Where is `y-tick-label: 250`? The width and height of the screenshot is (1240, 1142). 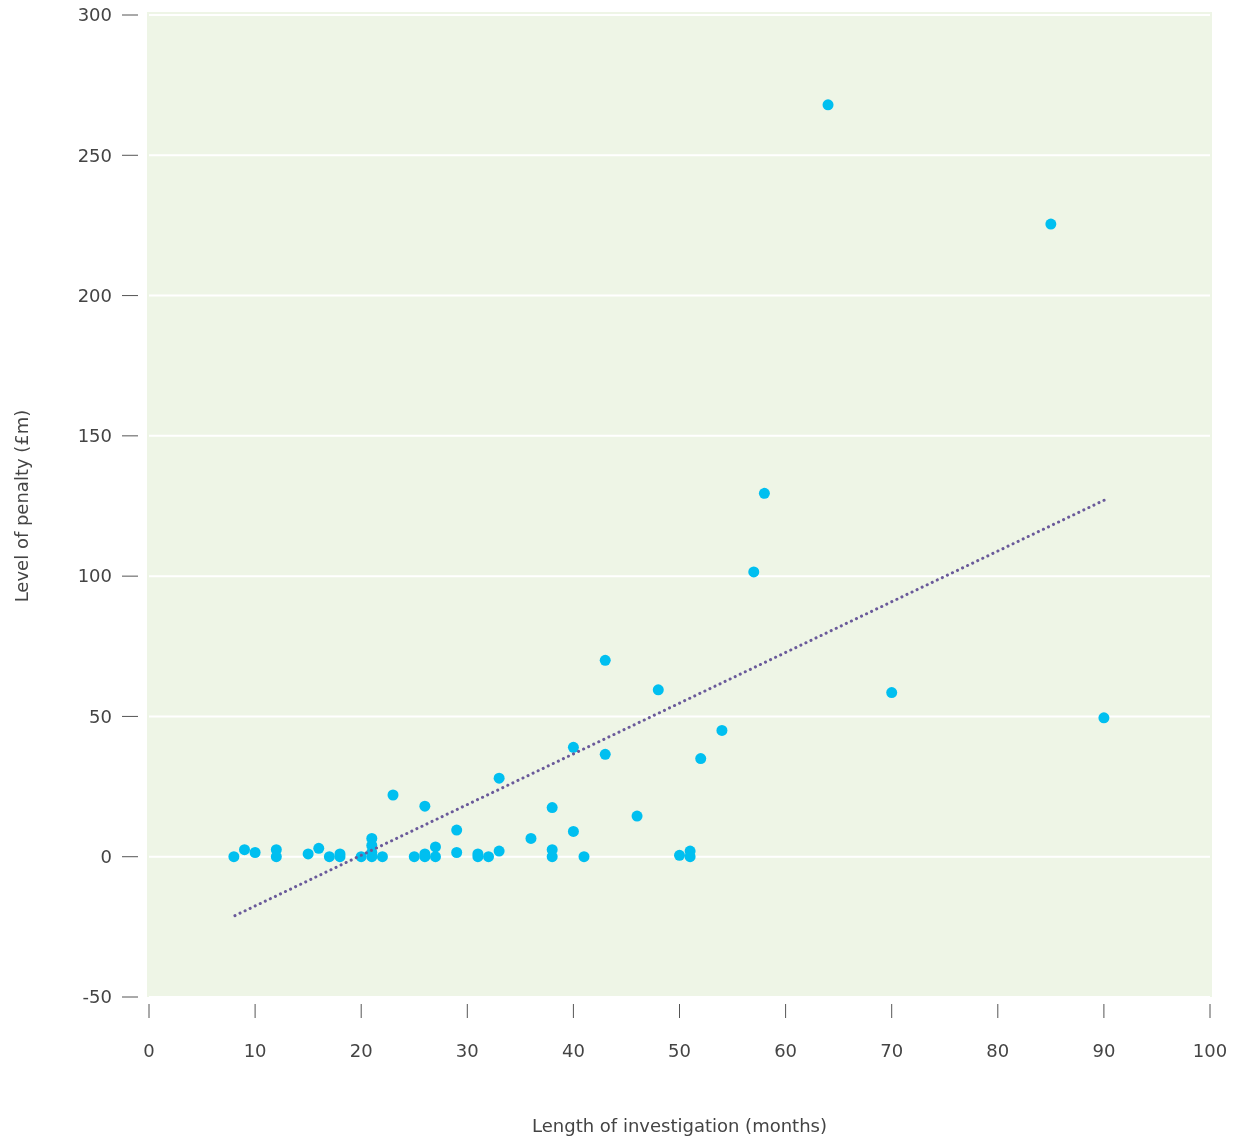
y-tick-label: 250 is located at coordinates (94, 155).